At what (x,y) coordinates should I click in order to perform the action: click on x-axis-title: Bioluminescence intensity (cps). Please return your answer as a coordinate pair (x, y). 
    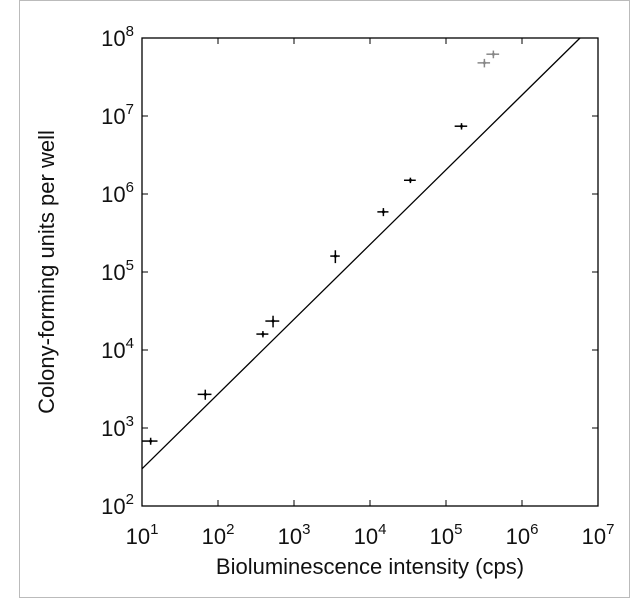
    Looking at the image, I should click on (370, 566).